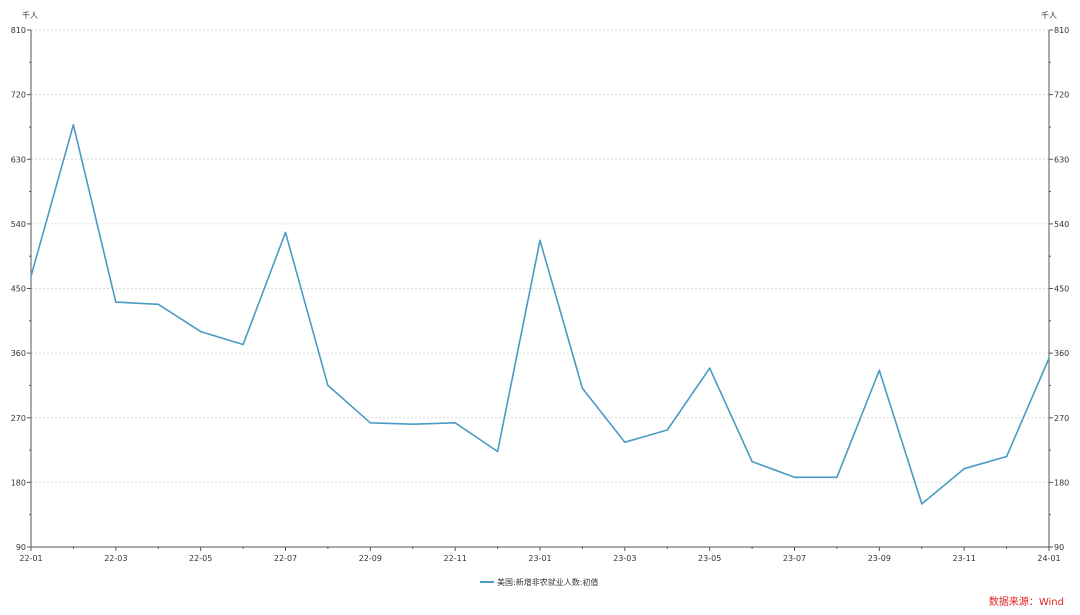 This screenshot has height=615, width=1080. I want to click on right-y-ticks: 90 180 270 360 450 540 630 720 810, so click(1059, 289).